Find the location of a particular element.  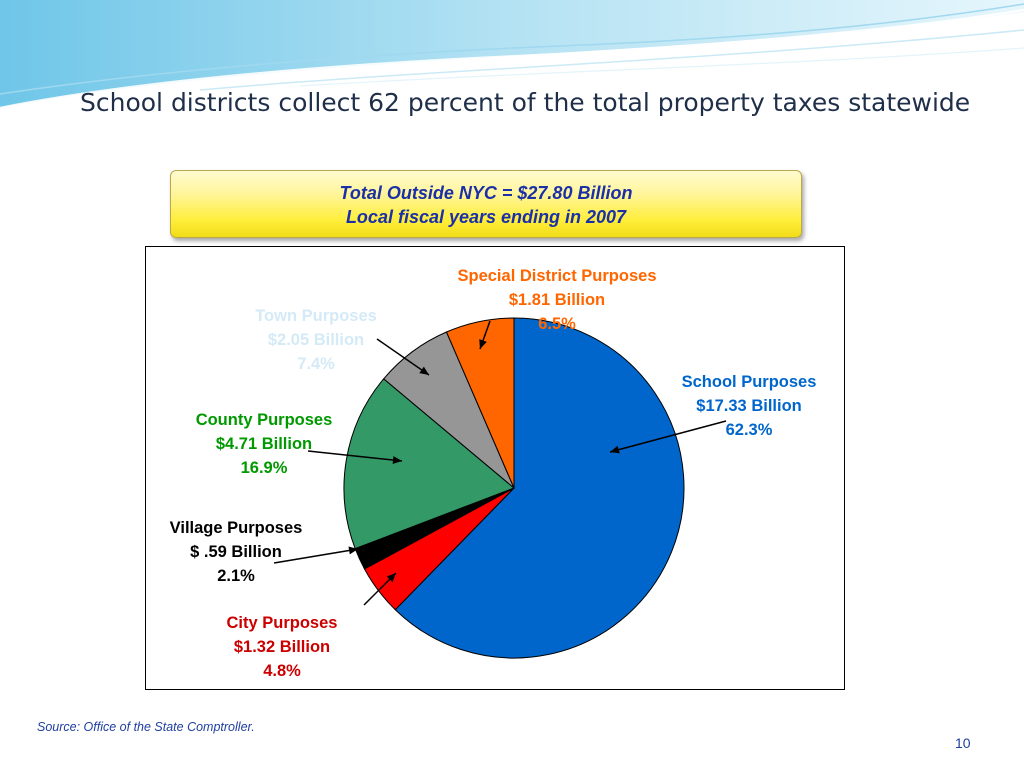

leader-arrowhead-county is located at coordinates (397, 460).